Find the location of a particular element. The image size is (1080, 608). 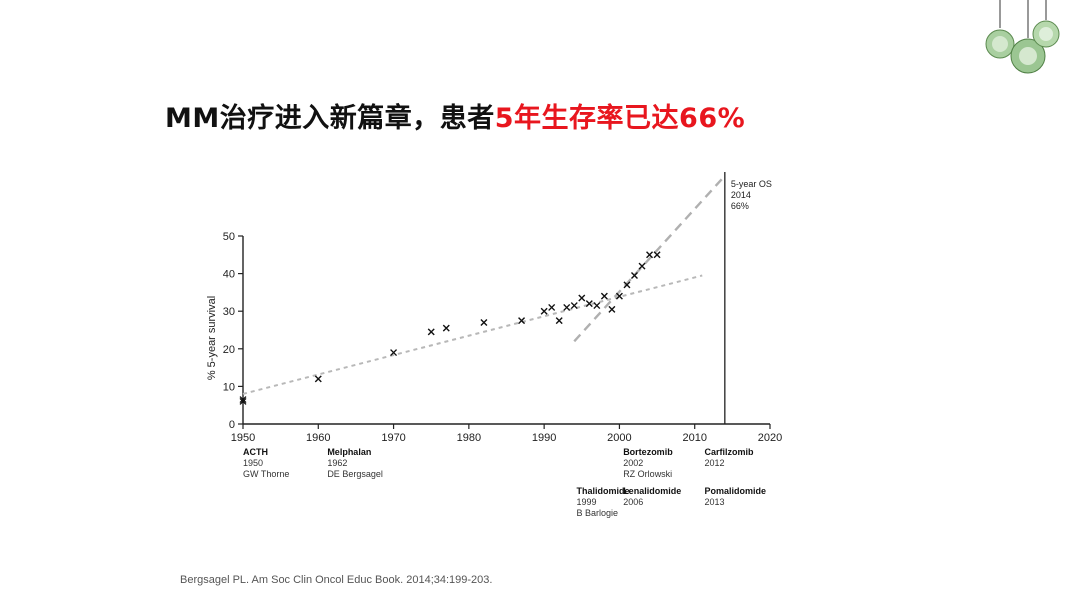

drug-author: GW Thorne is located at coordinates (266, 474).